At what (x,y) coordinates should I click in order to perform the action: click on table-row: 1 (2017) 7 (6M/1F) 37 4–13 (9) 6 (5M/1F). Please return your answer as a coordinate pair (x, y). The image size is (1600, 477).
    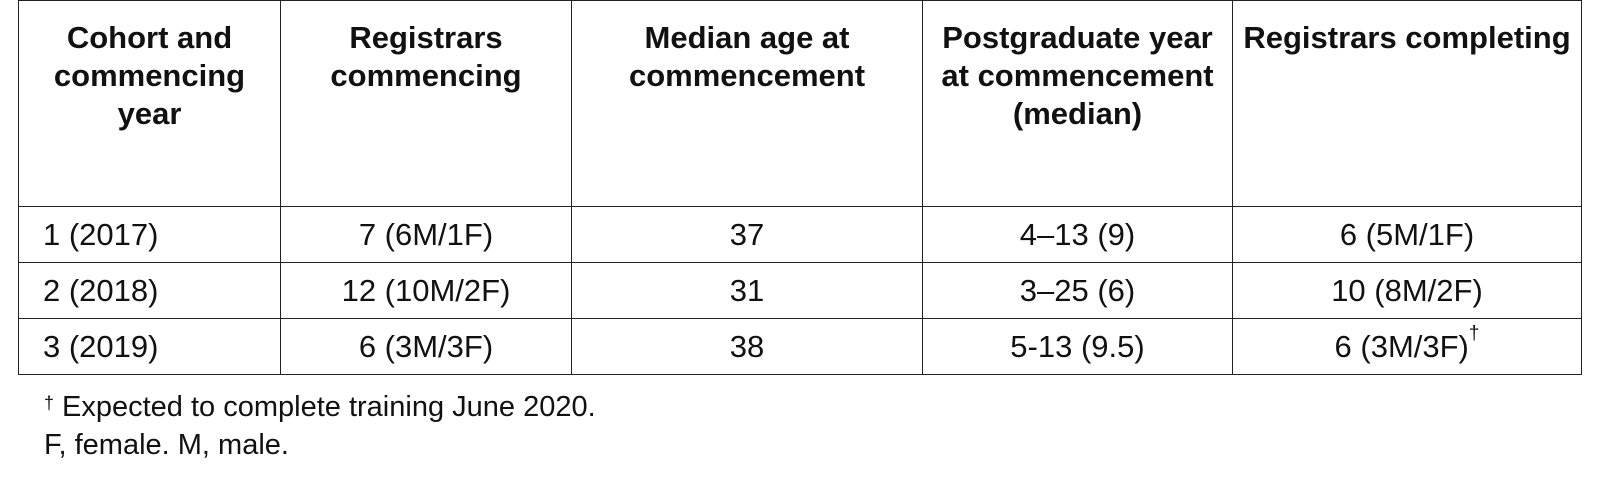
    Looking at the image, I should click on (800, 234).